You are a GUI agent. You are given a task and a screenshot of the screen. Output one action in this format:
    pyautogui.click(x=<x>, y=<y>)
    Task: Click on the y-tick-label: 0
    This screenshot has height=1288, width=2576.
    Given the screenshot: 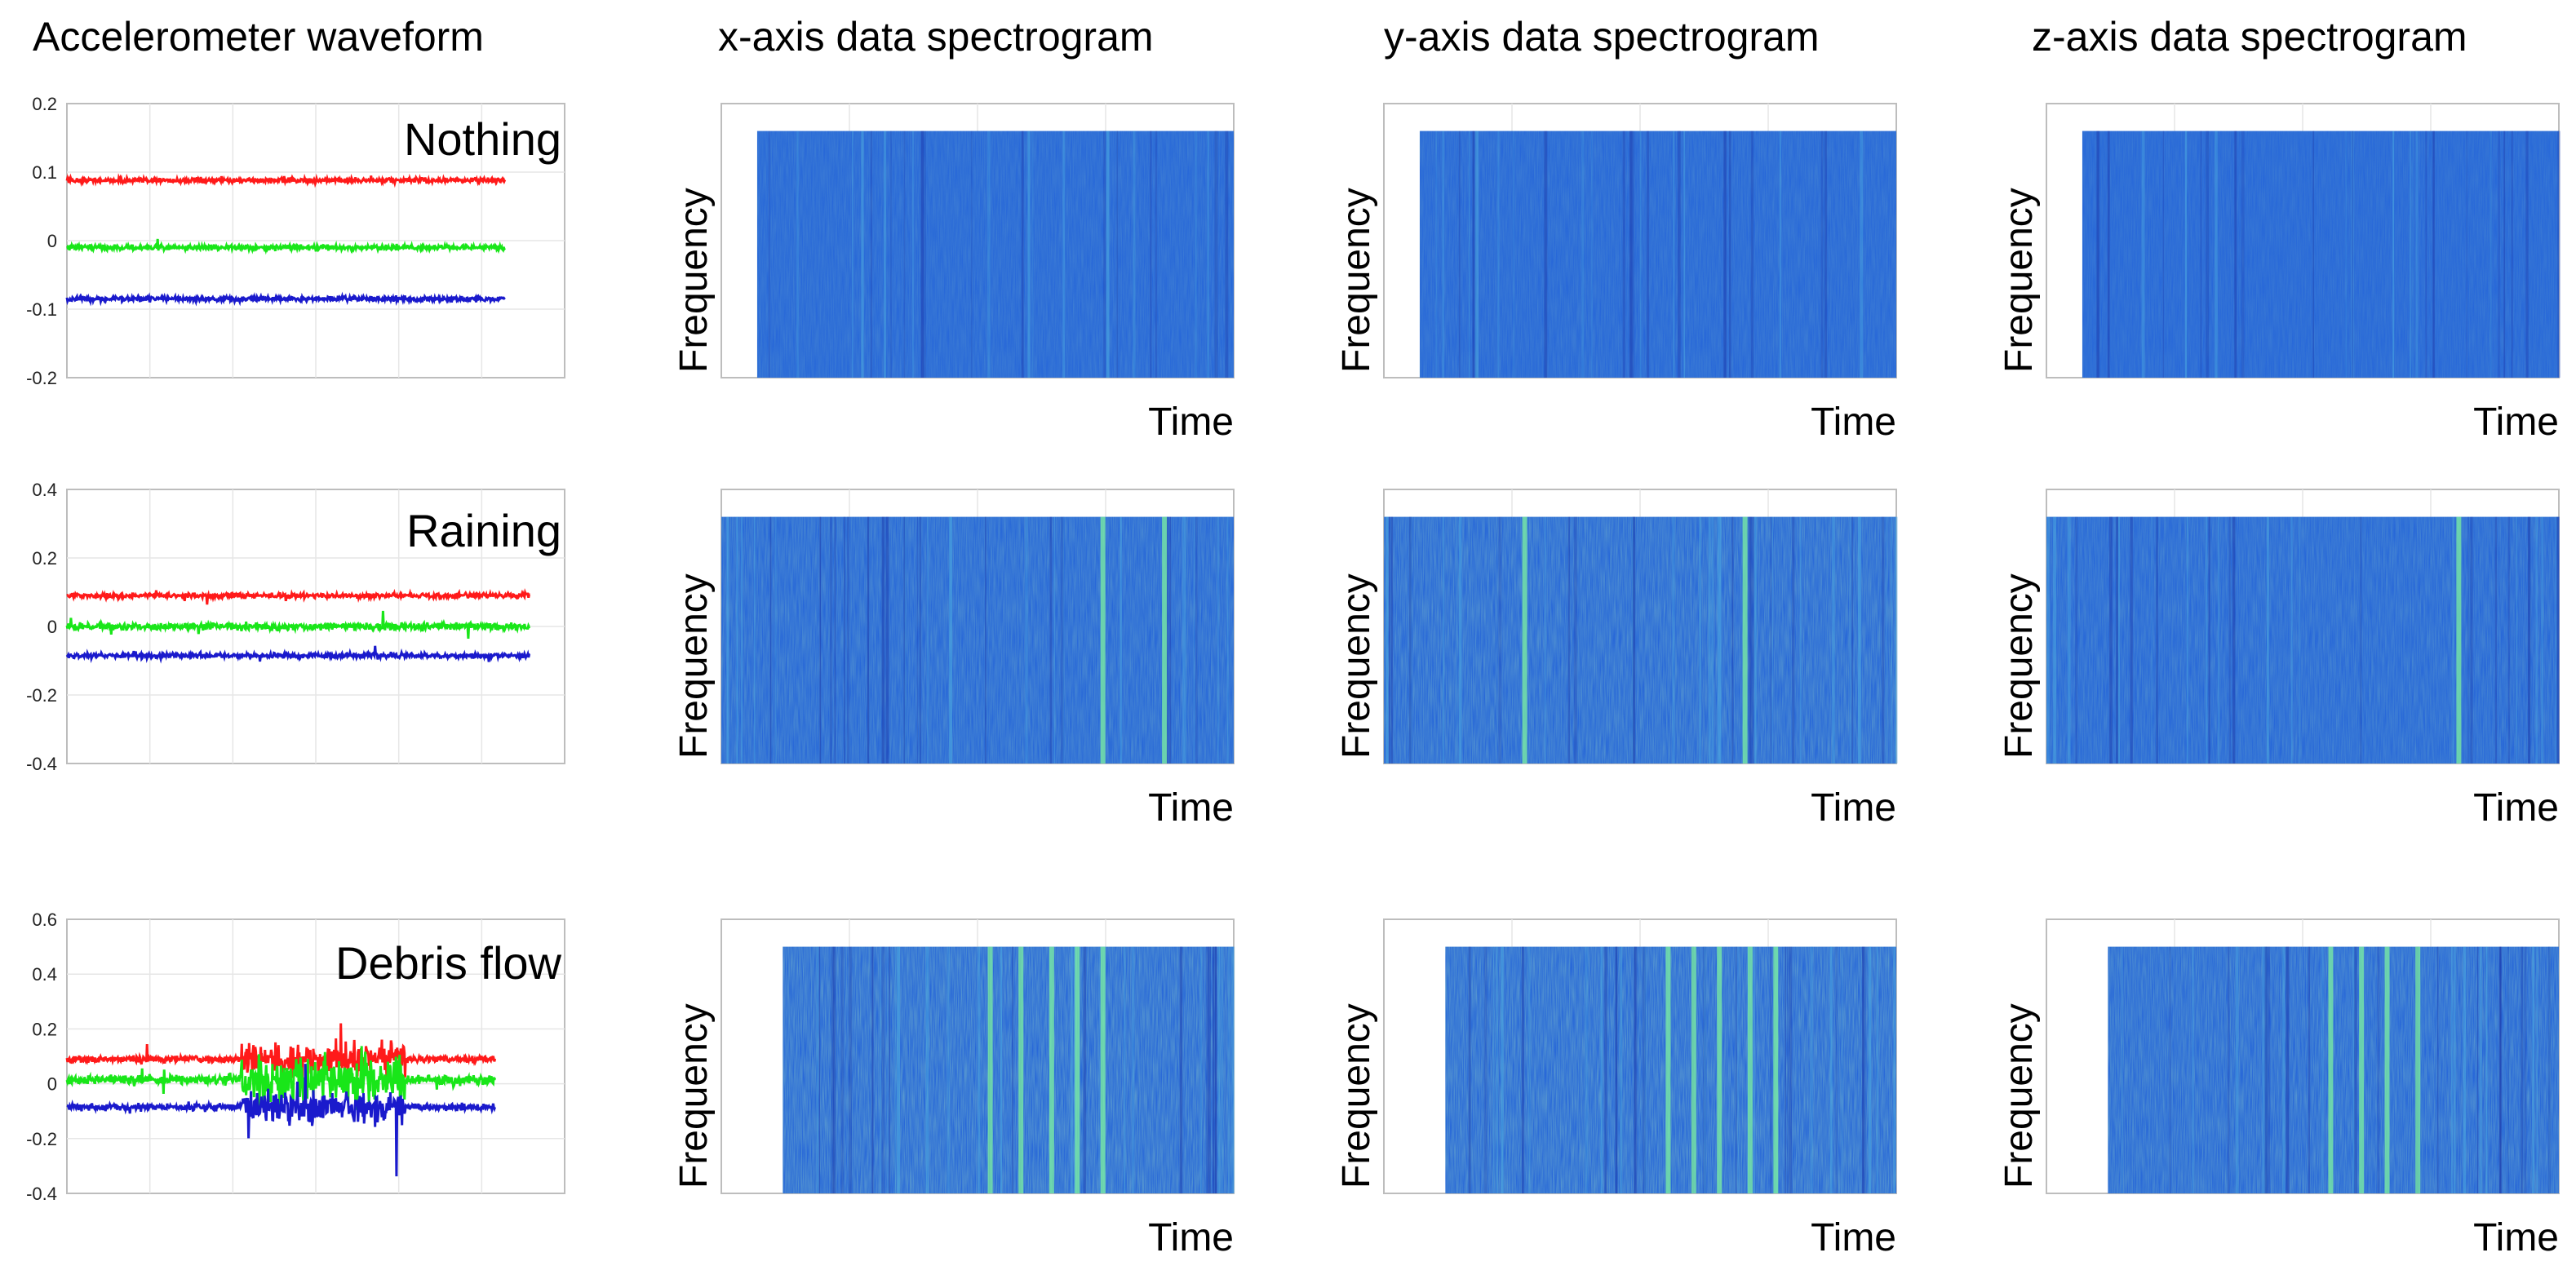 What is the action you would take?
    pyautogui.click(x=52, y=1084)
    